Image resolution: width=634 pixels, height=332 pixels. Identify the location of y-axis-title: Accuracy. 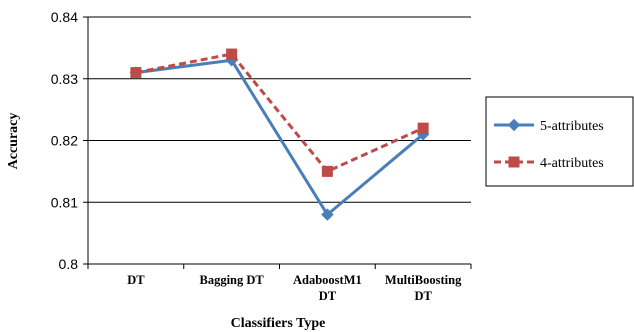
(13, 141).